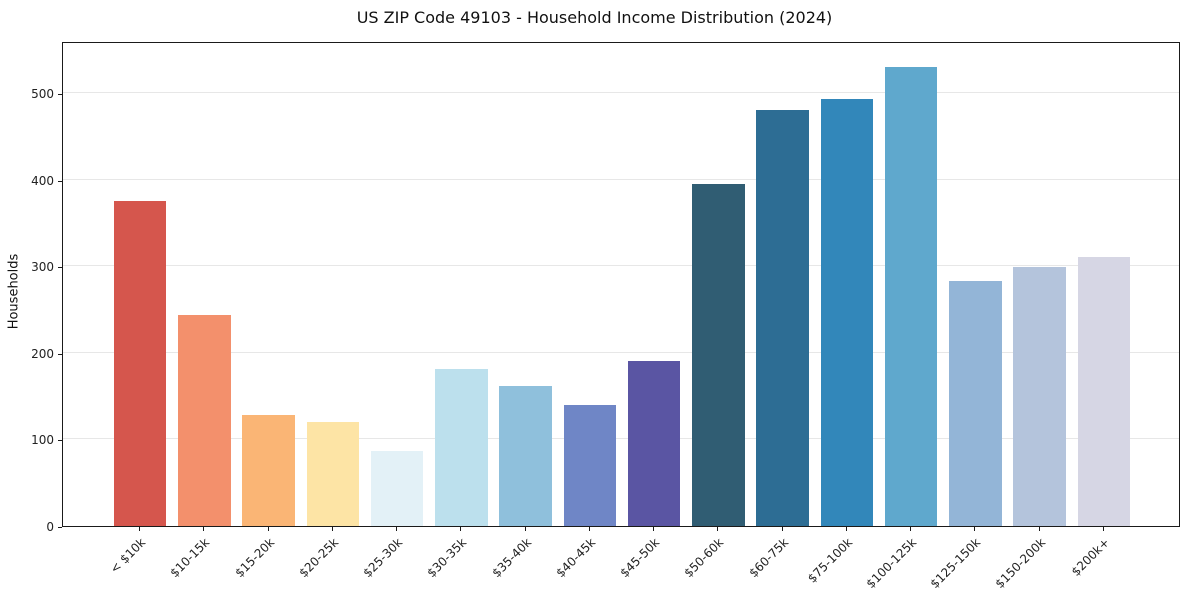 The image size is (1189, 590). I want to click on bar-40-45k, so click(590, 465).